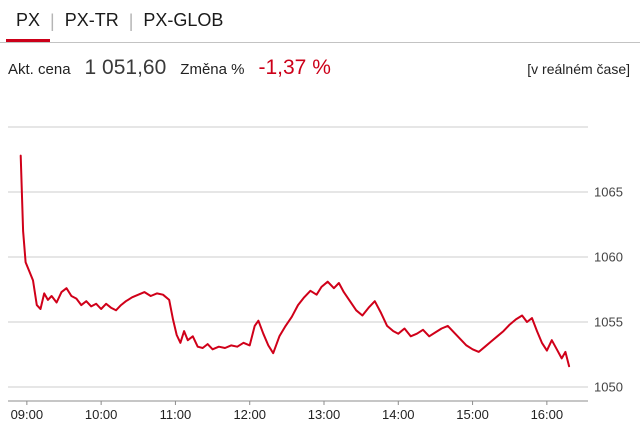 Image resolution: width=640 pixels, height=433 pixels. What do you see at coordinates (320, 42) in the screenshot?
I see `tabs-separator` at bounding box center [320, 42].